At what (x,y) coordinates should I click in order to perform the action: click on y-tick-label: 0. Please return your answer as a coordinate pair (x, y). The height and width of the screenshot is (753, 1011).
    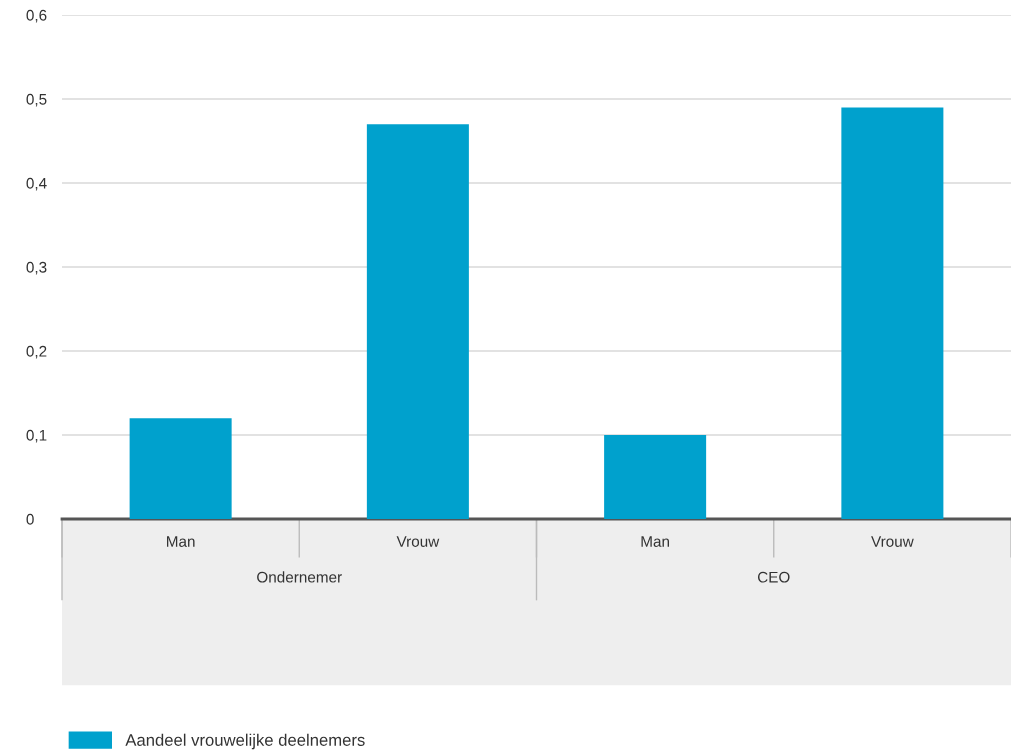
    Looking at the image, I should click on (30, 519).